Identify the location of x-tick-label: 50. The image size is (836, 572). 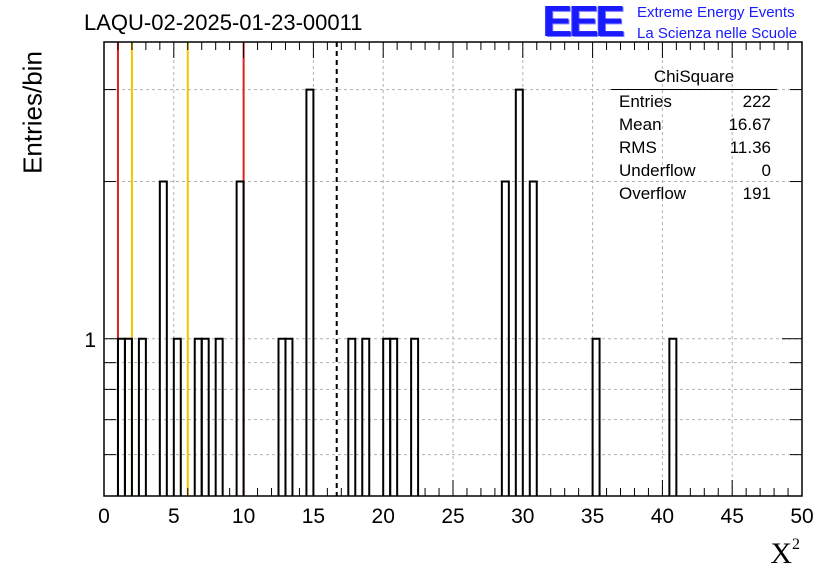
(801, 516).